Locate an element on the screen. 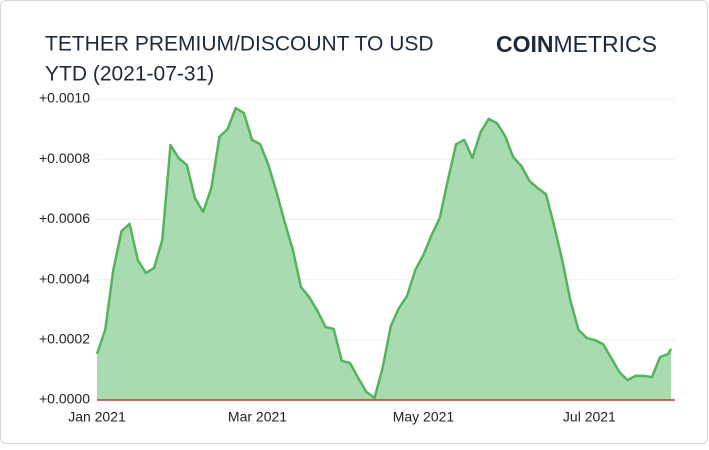 This screenshot has height=450, width=709. logo: COINMETRICS is located at coordinates (576, 44).